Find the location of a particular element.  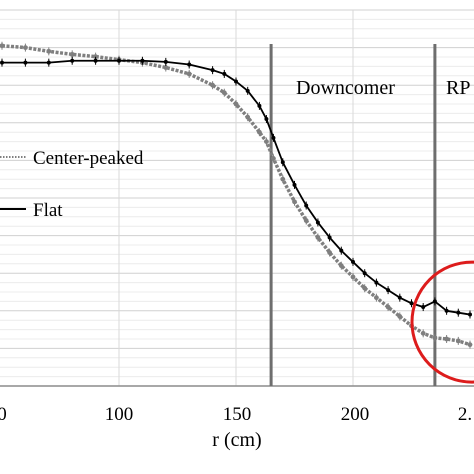

red-circle-highlight is located at coordinates (442, 322).